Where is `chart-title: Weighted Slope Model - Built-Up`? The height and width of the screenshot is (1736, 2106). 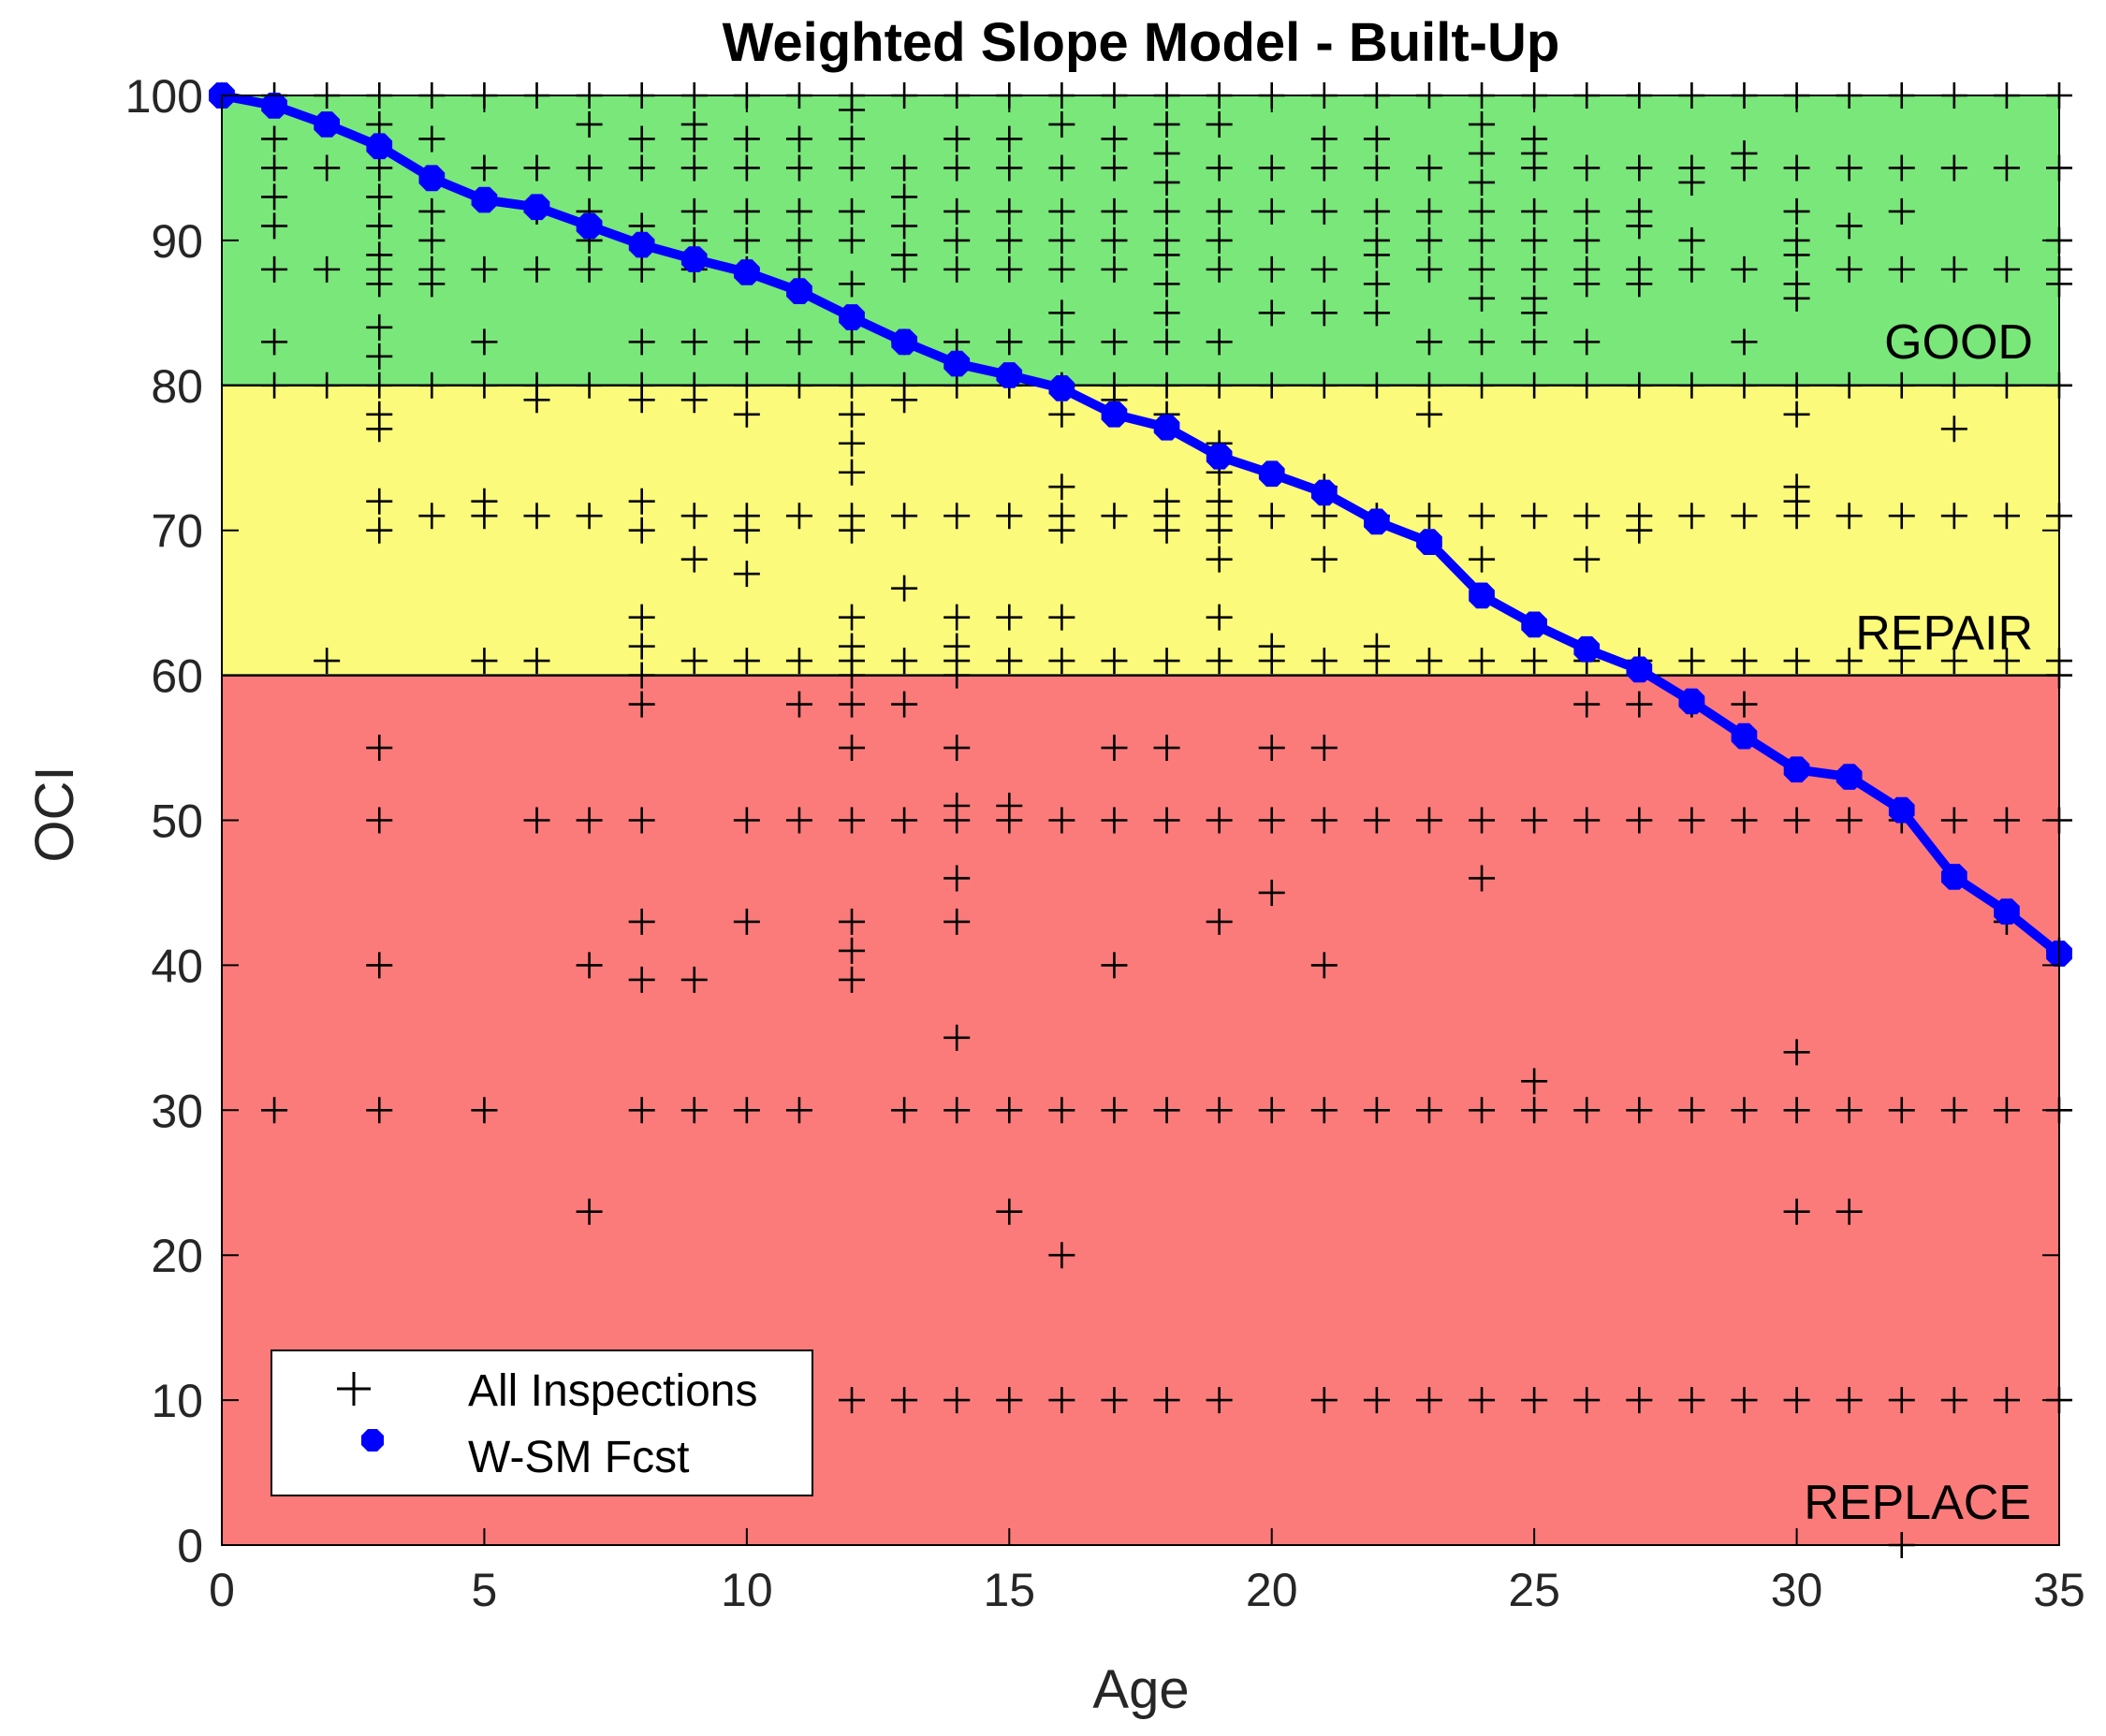
chart-title: Weighted Slope Model - Built-Up is located at coordinates (1141, 42).